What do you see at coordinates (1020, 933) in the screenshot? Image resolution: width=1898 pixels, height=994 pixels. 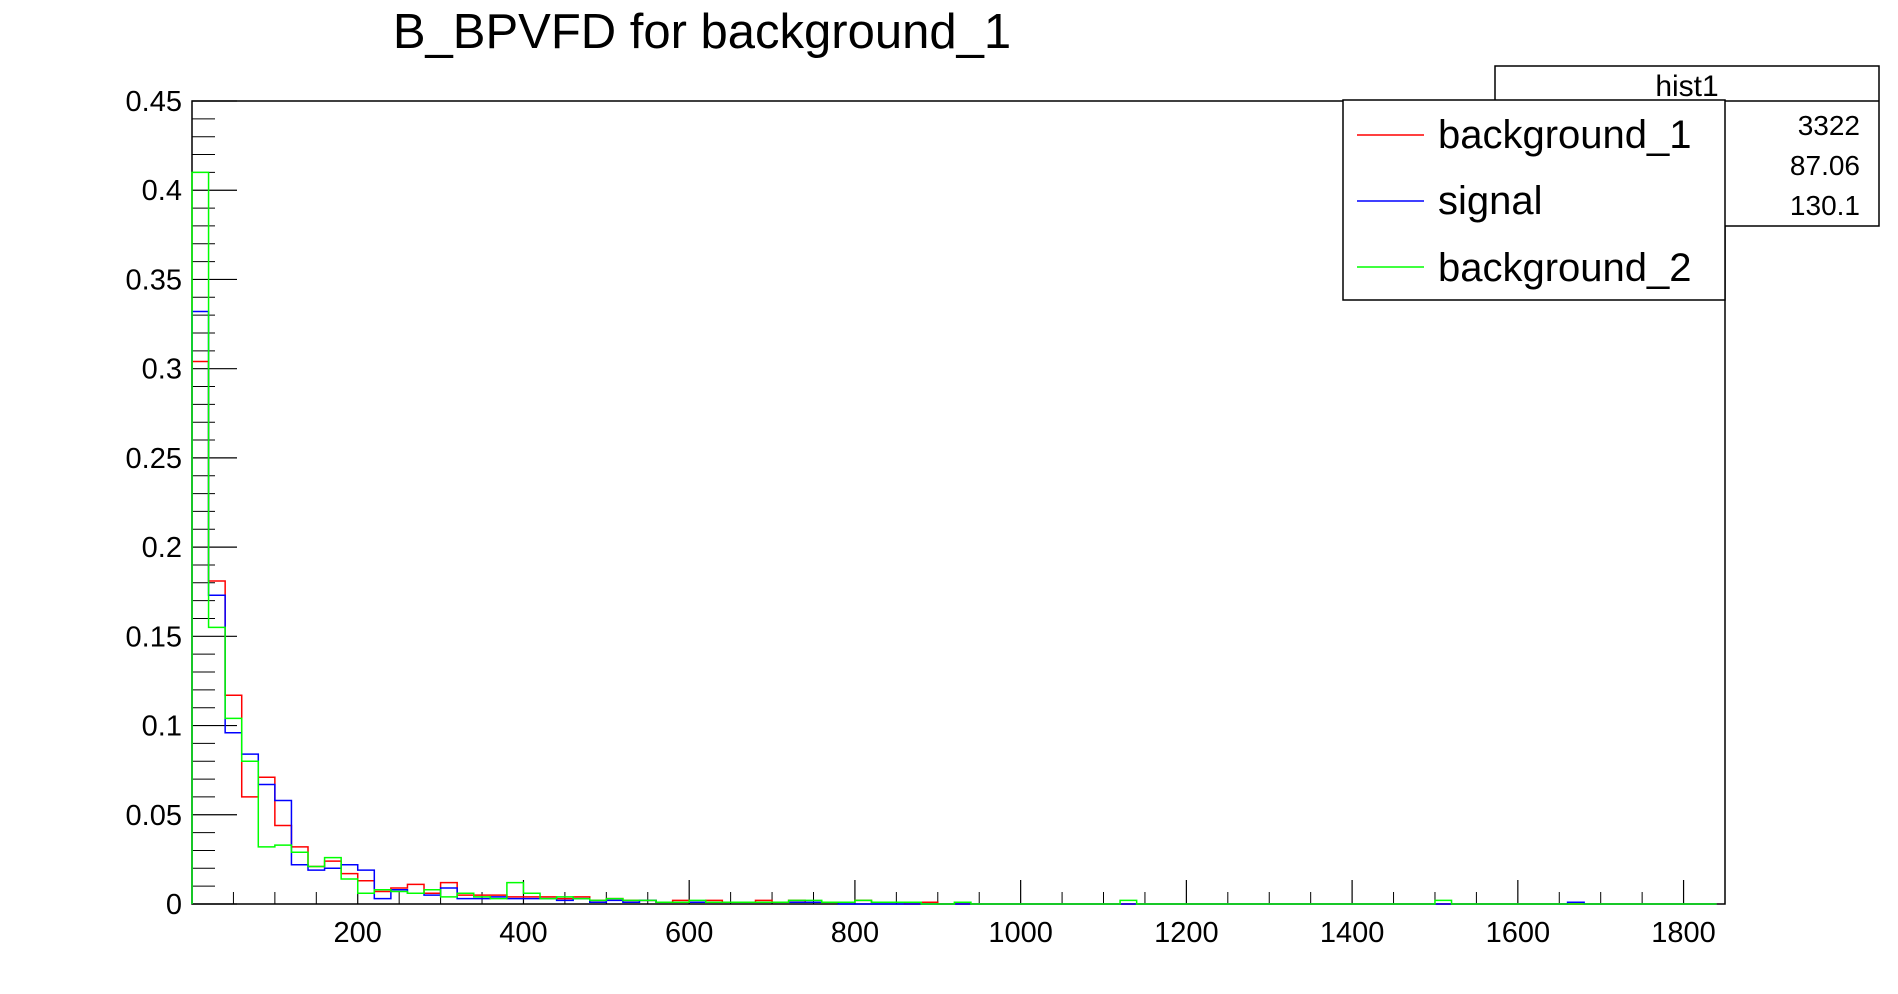 I see `x-tick-label: 1000` at bounding box center [1020, 933].